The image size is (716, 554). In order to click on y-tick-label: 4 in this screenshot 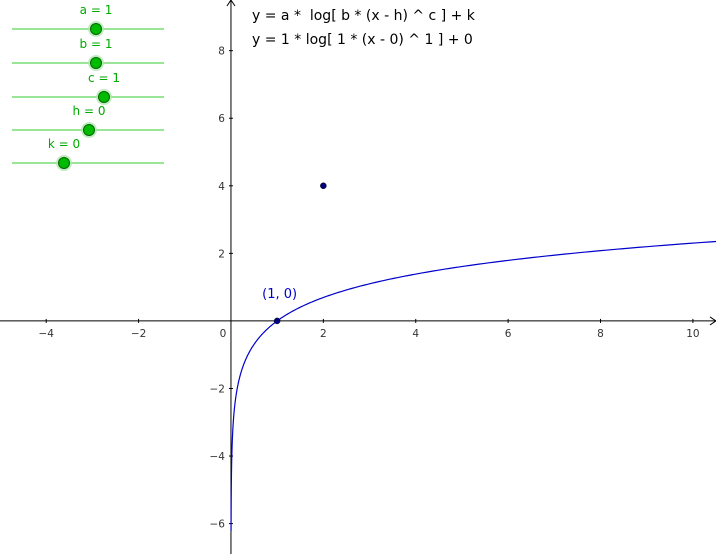, I will do `click(221, 187)`.